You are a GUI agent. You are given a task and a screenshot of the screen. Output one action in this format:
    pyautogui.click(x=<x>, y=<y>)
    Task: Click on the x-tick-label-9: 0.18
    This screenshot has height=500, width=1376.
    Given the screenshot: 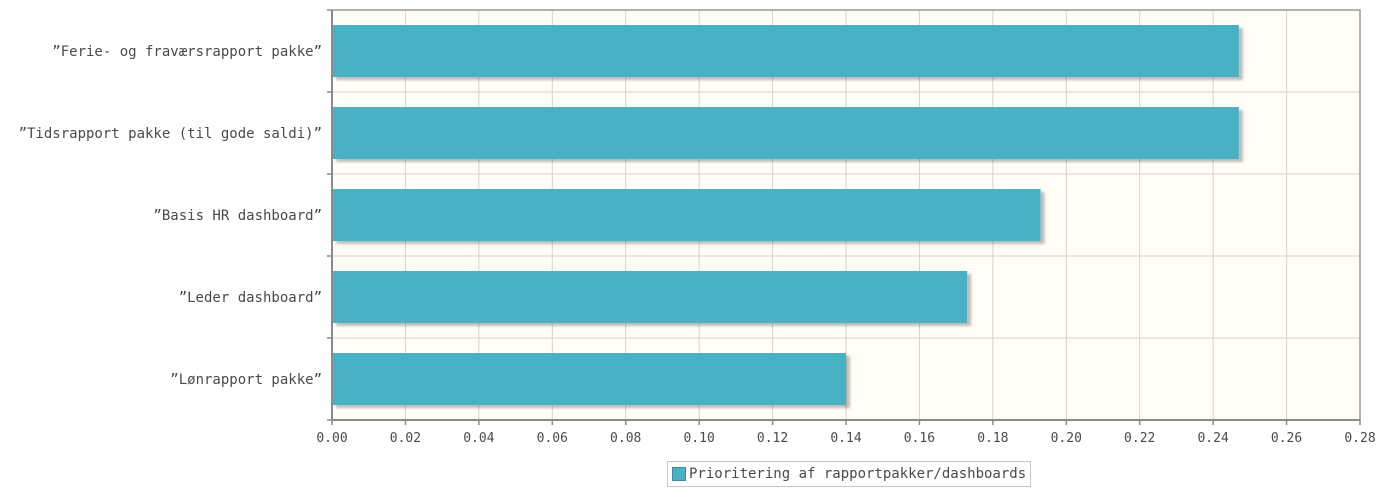 What is the action you would take?
    pyautogui.click(x=992, y=438)
    